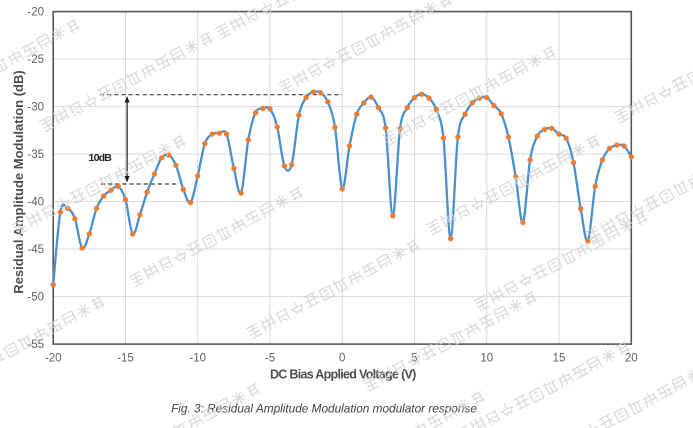 This screenshot has height=428, width=693. I want to click on svg-text: -10, so click(197, 359).